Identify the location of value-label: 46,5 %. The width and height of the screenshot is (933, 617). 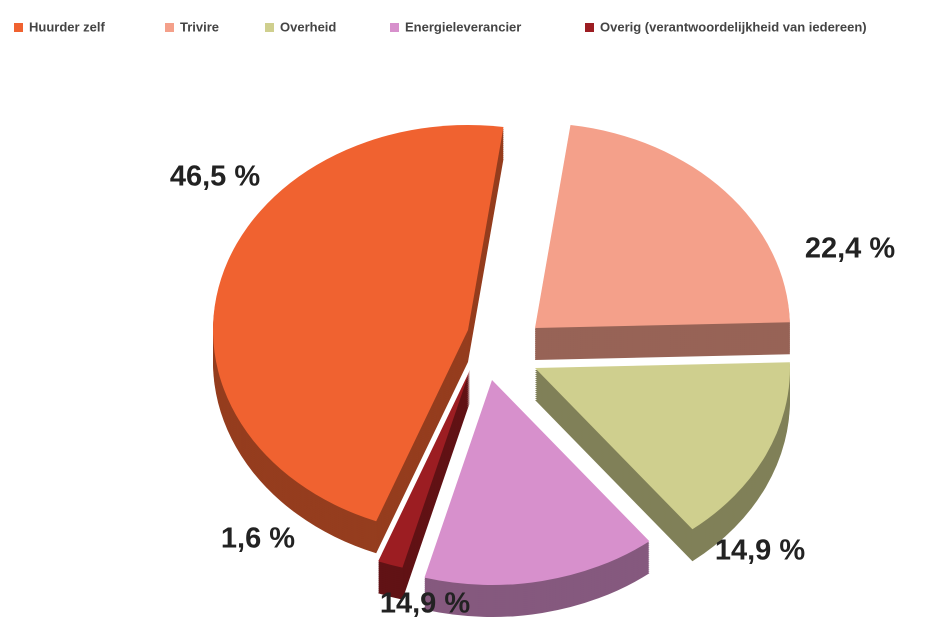
(215, 177).